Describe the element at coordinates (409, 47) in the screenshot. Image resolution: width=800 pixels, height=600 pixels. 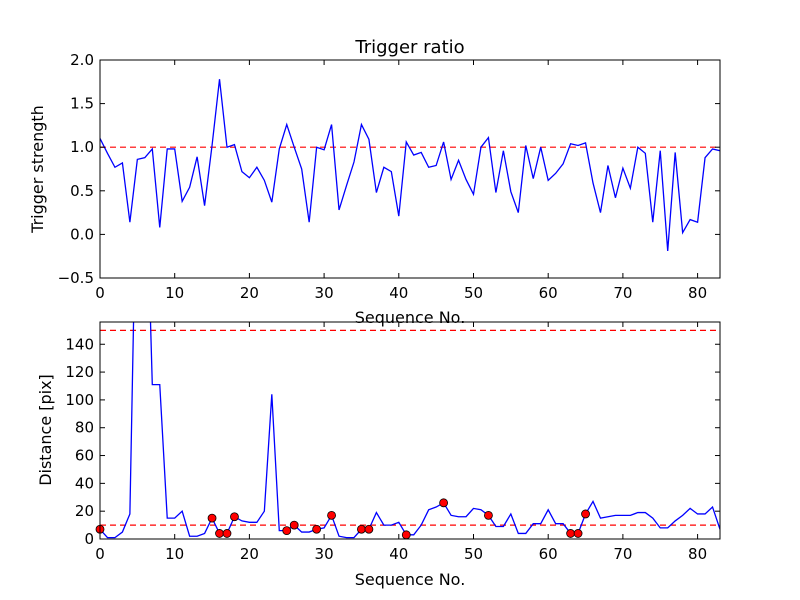
I see `chart-title: Trigger ratio` at that location.